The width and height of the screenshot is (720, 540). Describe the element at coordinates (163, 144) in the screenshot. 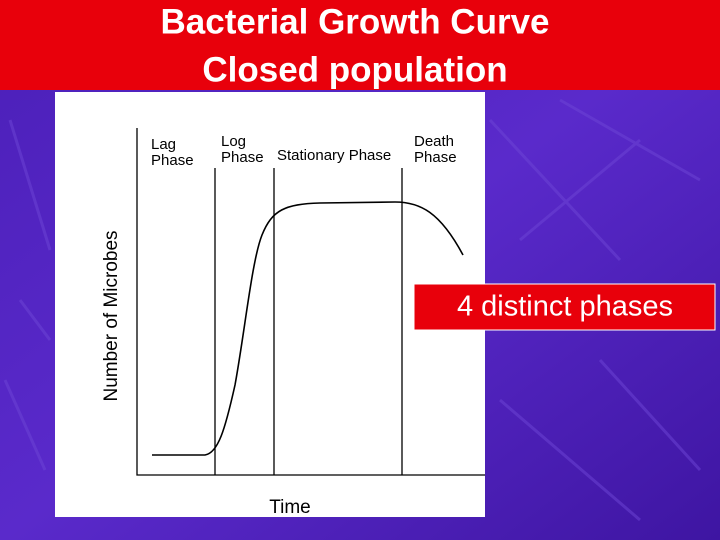

I see `phase-label: Lag` at that location.